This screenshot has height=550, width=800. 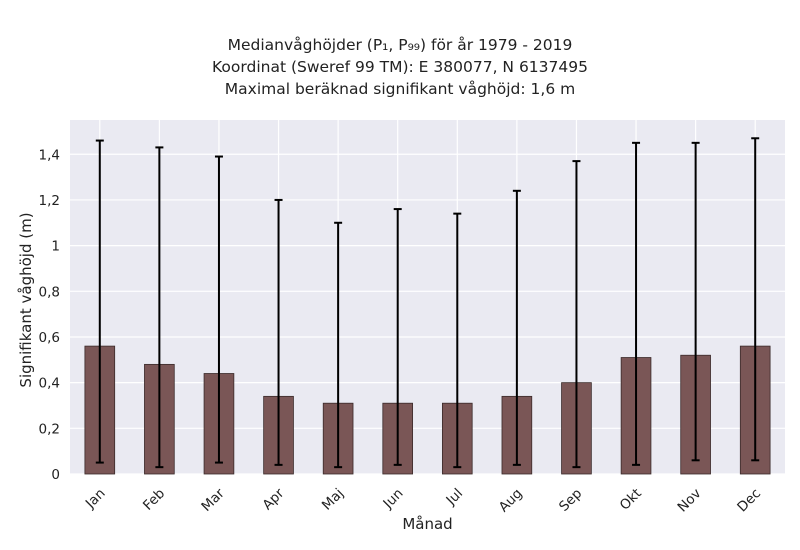 I want to click on x-tick-label: Jan, so click(x=95, y=499).